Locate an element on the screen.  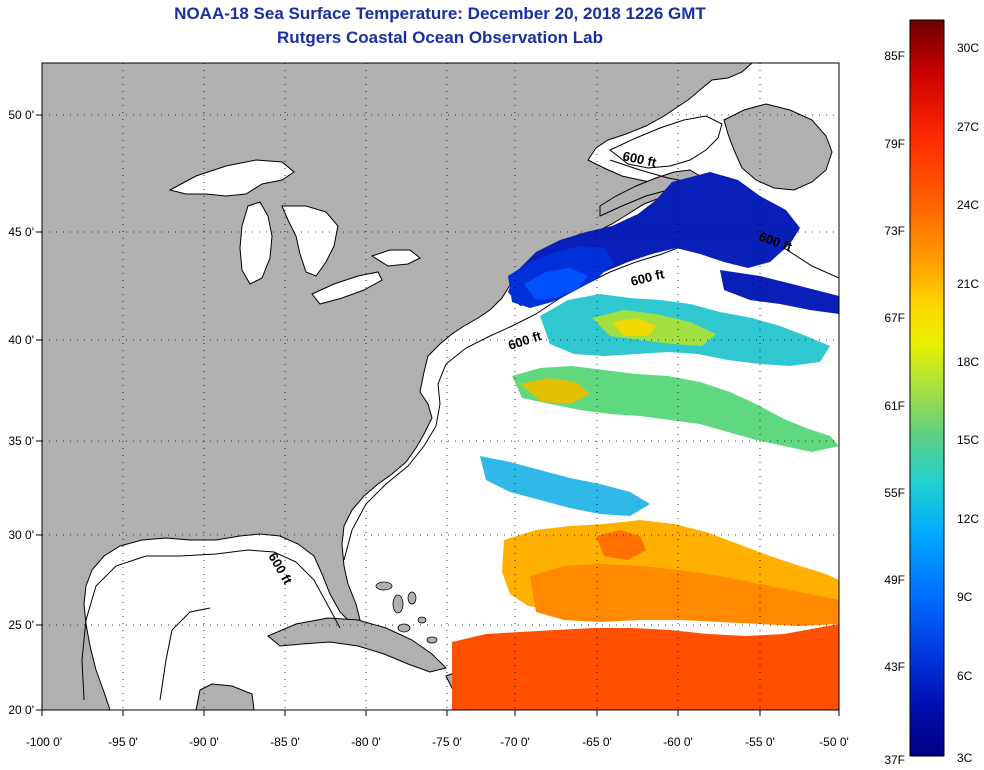
colorbar-c-label: 3C is located at coordinates (965, 758).